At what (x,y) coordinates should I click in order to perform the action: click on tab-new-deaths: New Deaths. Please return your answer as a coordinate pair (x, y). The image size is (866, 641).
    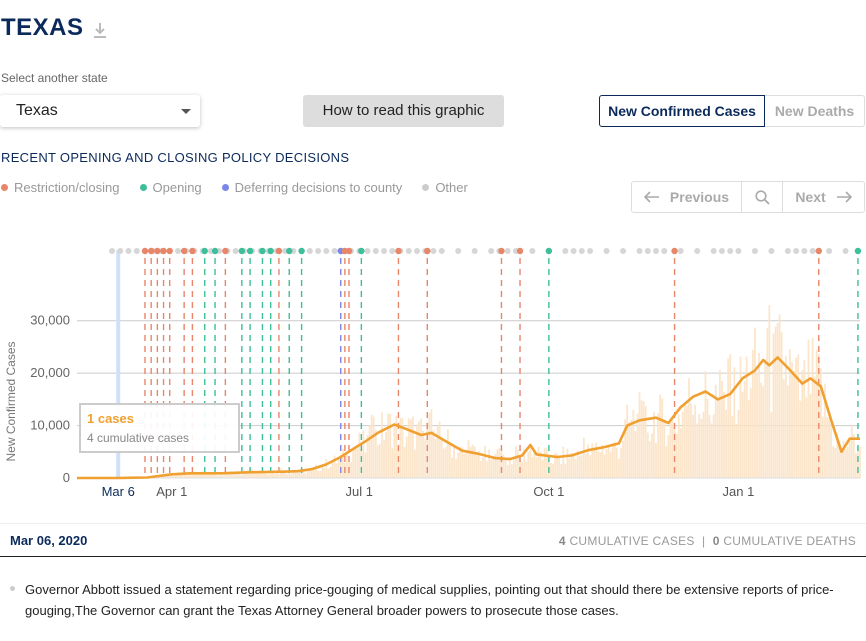
    Looking at the image, I should click on (815, 111).